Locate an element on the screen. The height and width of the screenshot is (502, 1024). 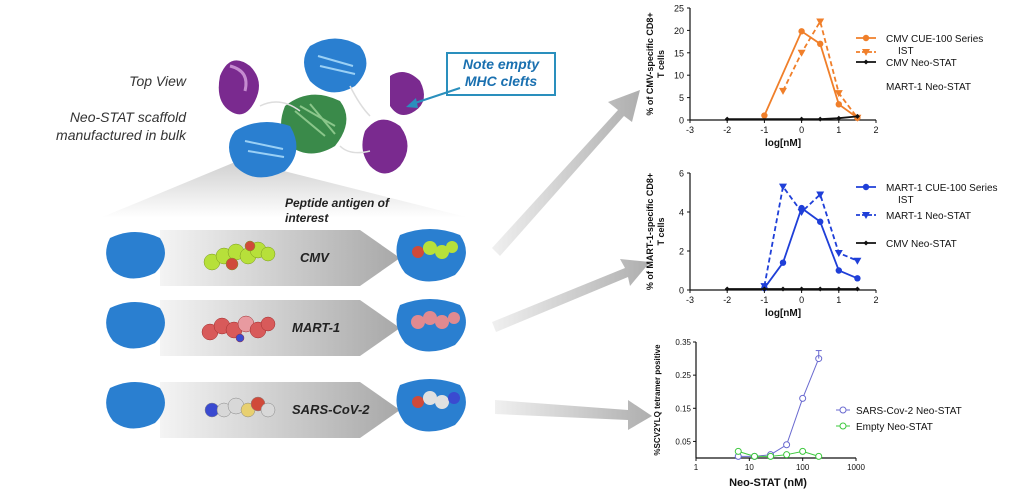
cmv-y-axis-label-line1: % of CMV-specific CD8+ is located at coordinates (650, 63).